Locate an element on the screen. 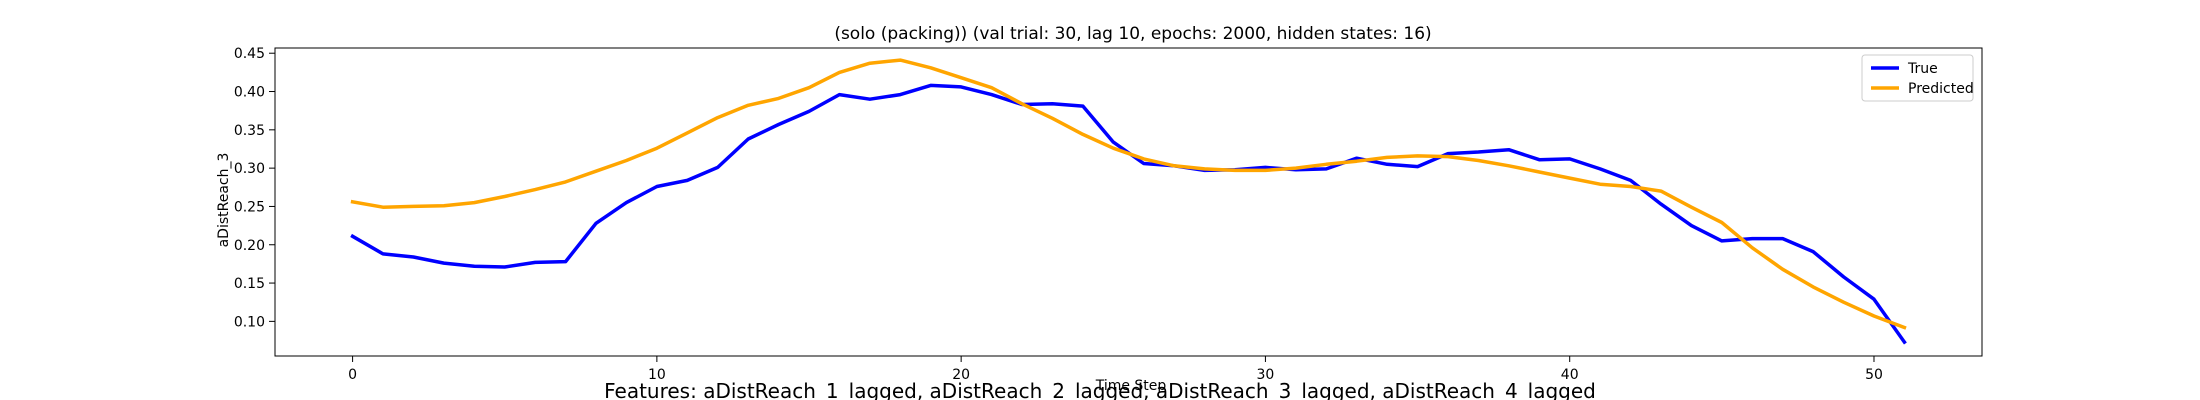 Image resolution: width=2200 pixels, height=400 pixels. y-axis: 0.10 0.15 0.20 0.25 0.30 0.35 0.40 0.45 is located at coordinates (254, 188).